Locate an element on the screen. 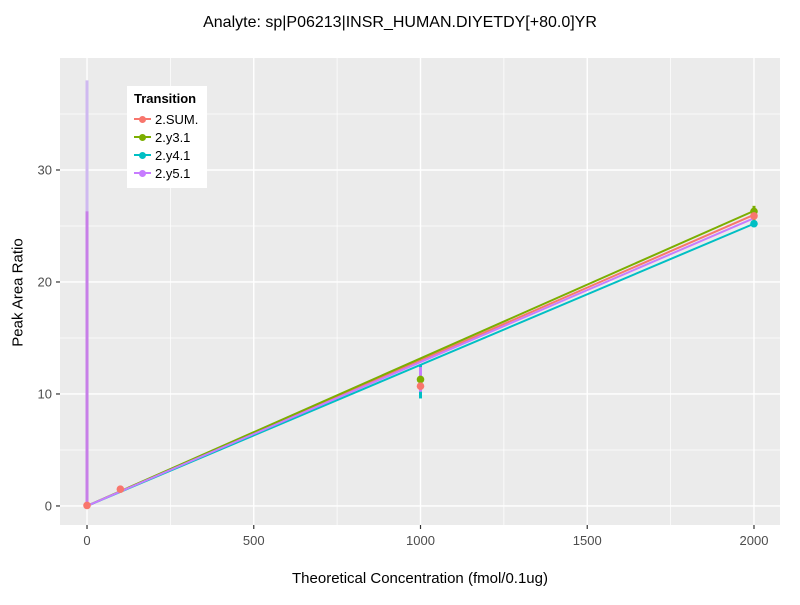 Image resolution: width=800 pixels, height=605 pixels. x-tick-label: 0 is located at coordinates (86, 540).